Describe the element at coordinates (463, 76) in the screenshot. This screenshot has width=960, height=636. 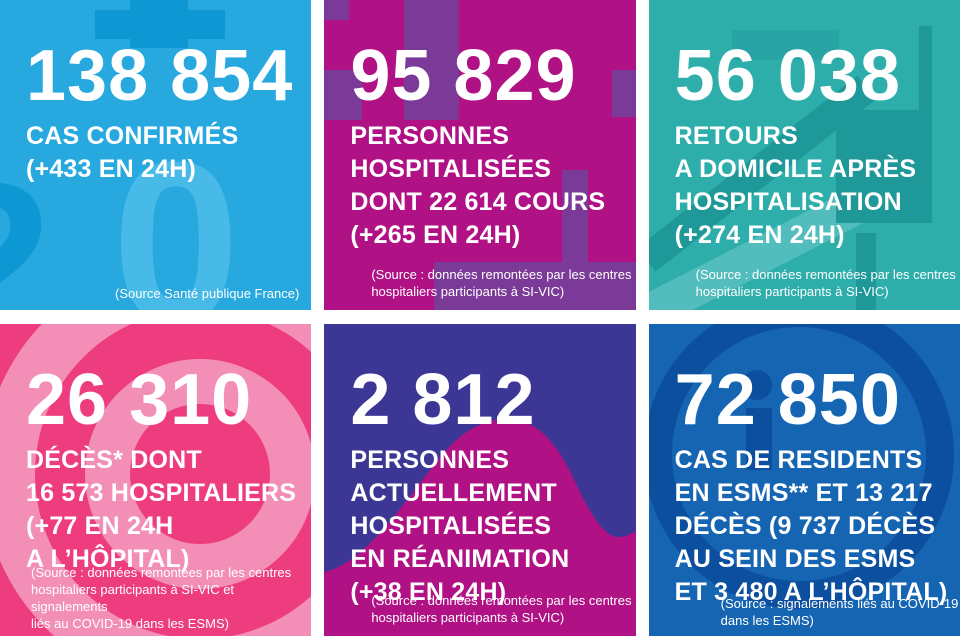
I see `stat-number: 95 829` at that location.